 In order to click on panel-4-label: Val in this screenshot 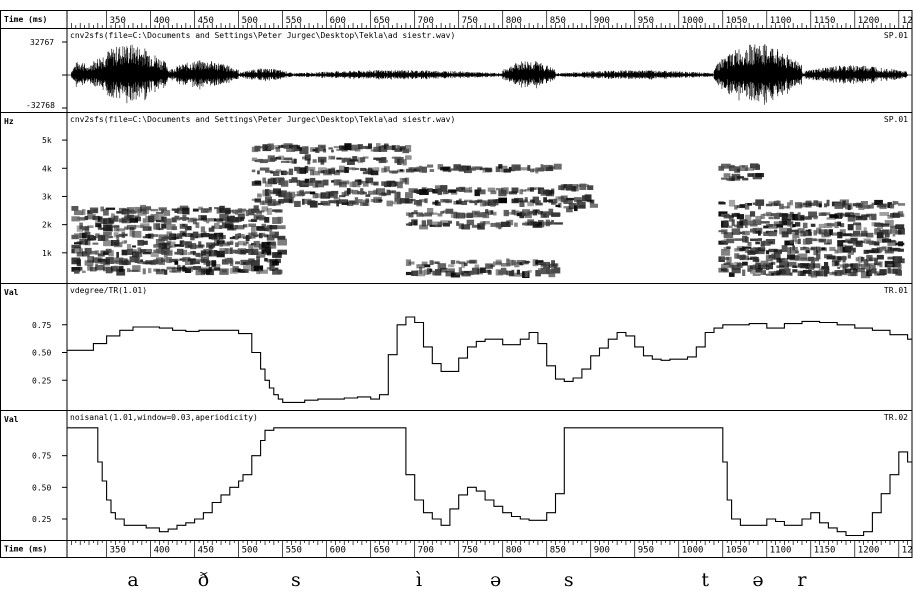, I will do `click(11, 419)`.